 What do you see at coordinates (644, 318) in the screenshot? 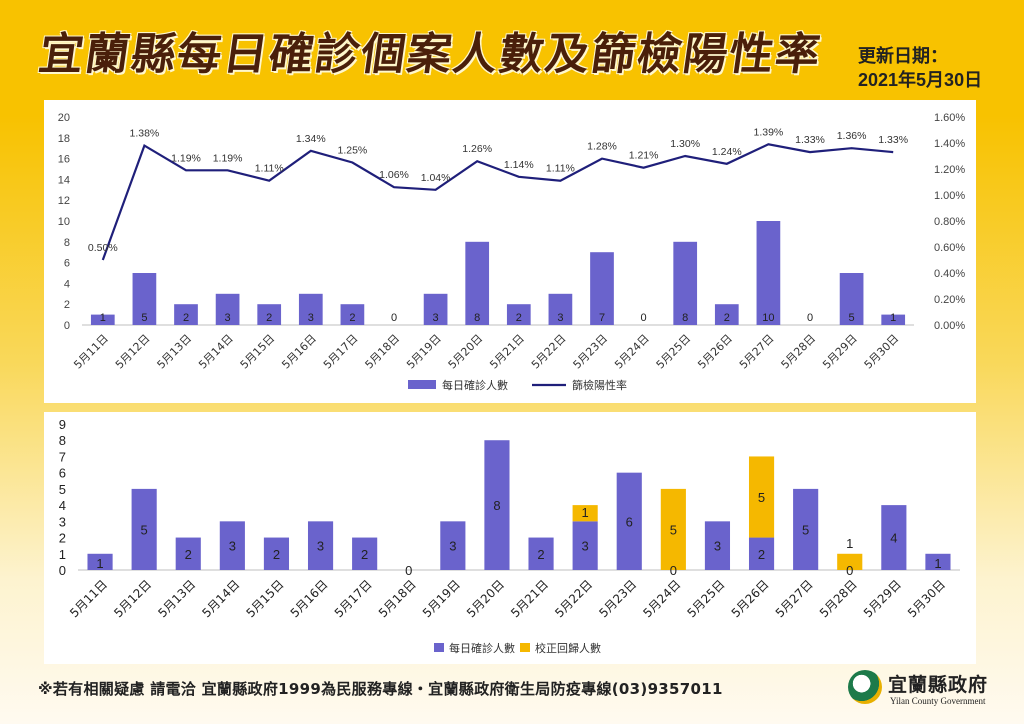
I see `bar-value-label: 0` at bounding box center [644, 318].